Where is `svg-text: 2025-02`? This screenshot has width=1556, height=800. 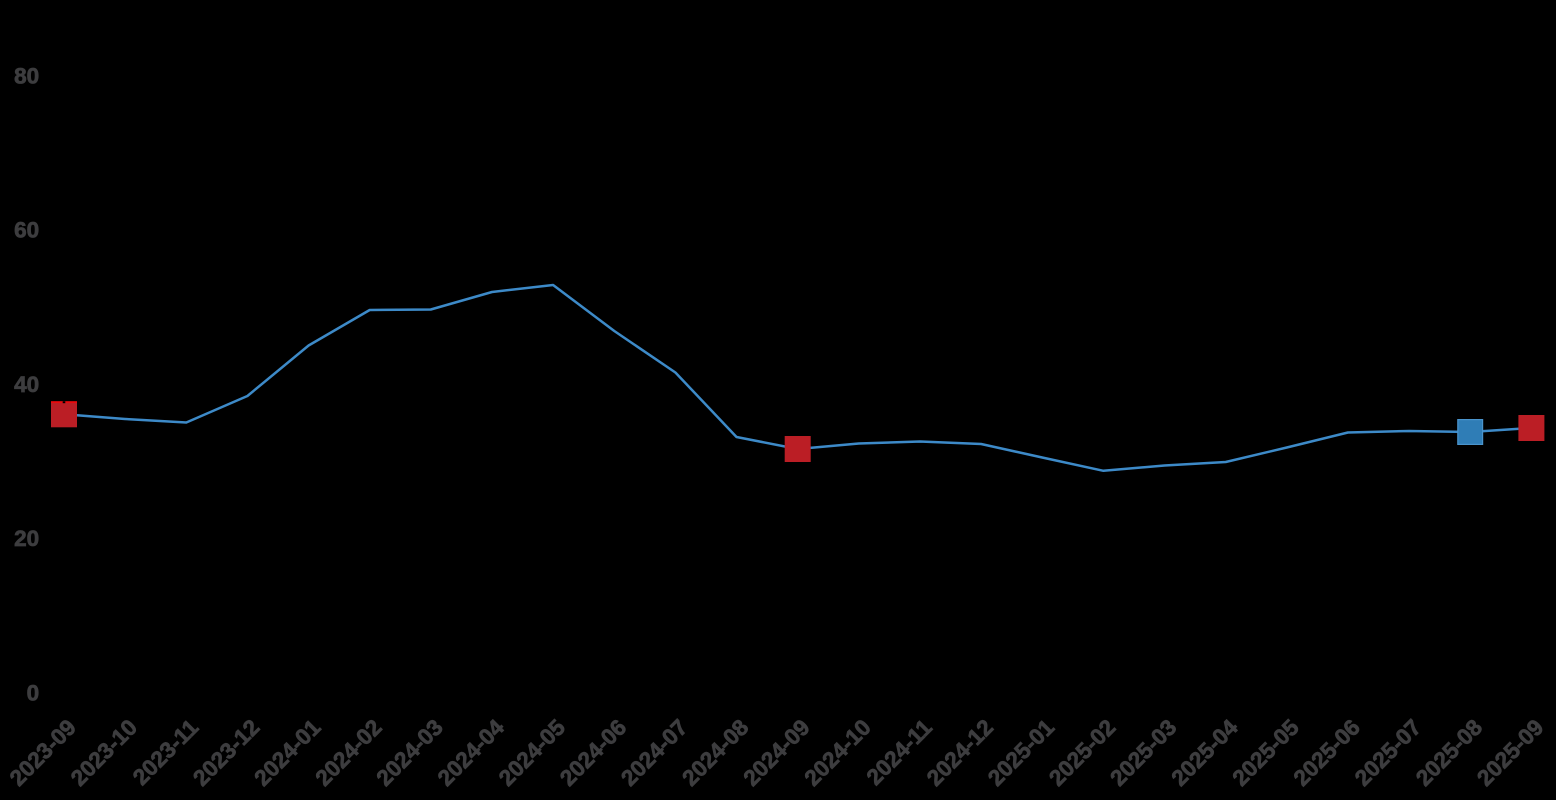 svg-text: 2025-02 is located at coordinates (1082, 753).